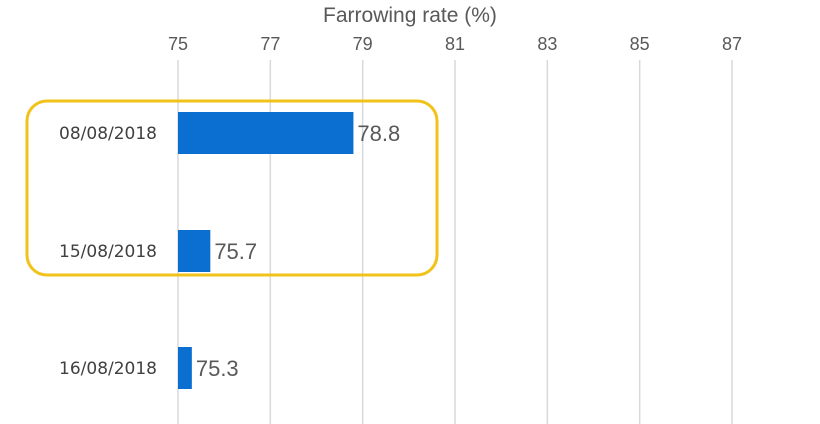  I want to click on x-tick-label: 83, so click(547, 44).